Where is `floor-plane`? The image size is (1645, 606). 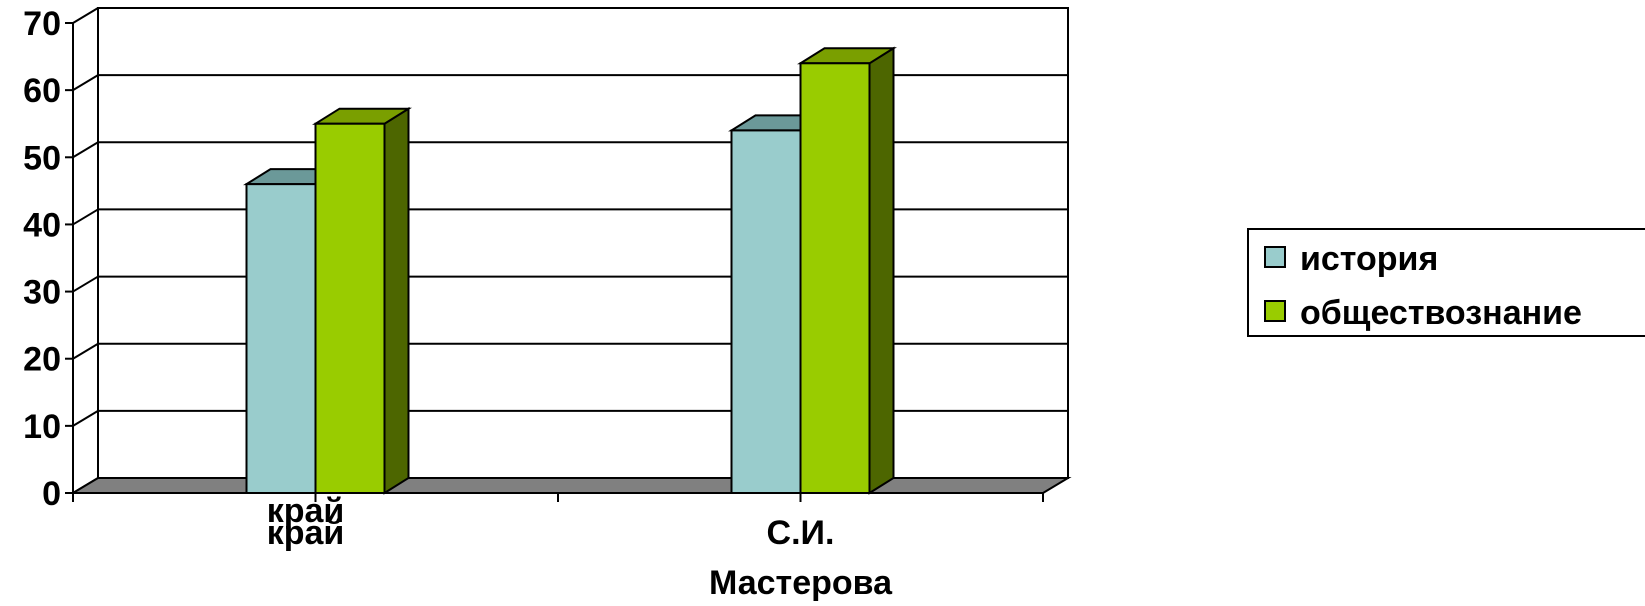
floor-plane is located at coordinates (570, 485).